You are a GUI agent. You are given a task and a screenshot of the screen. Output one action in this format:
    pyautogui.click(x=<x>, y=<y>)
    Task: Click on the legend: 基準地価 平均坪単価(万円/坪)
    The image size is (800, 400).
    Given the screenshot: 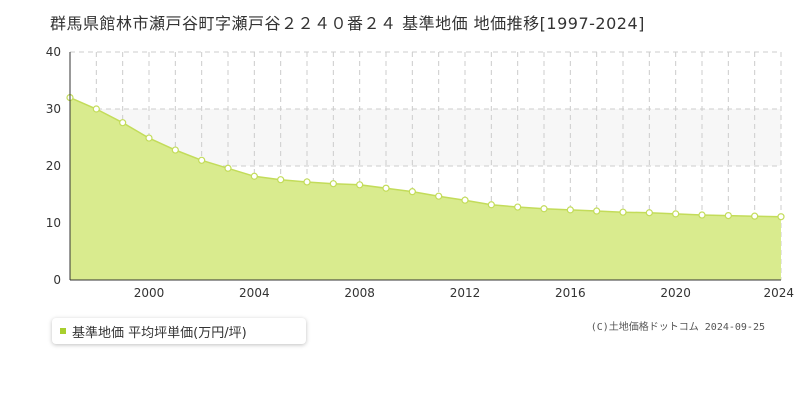 What is the action you would take?
    pyautogui.click(x=179, y=331)
    